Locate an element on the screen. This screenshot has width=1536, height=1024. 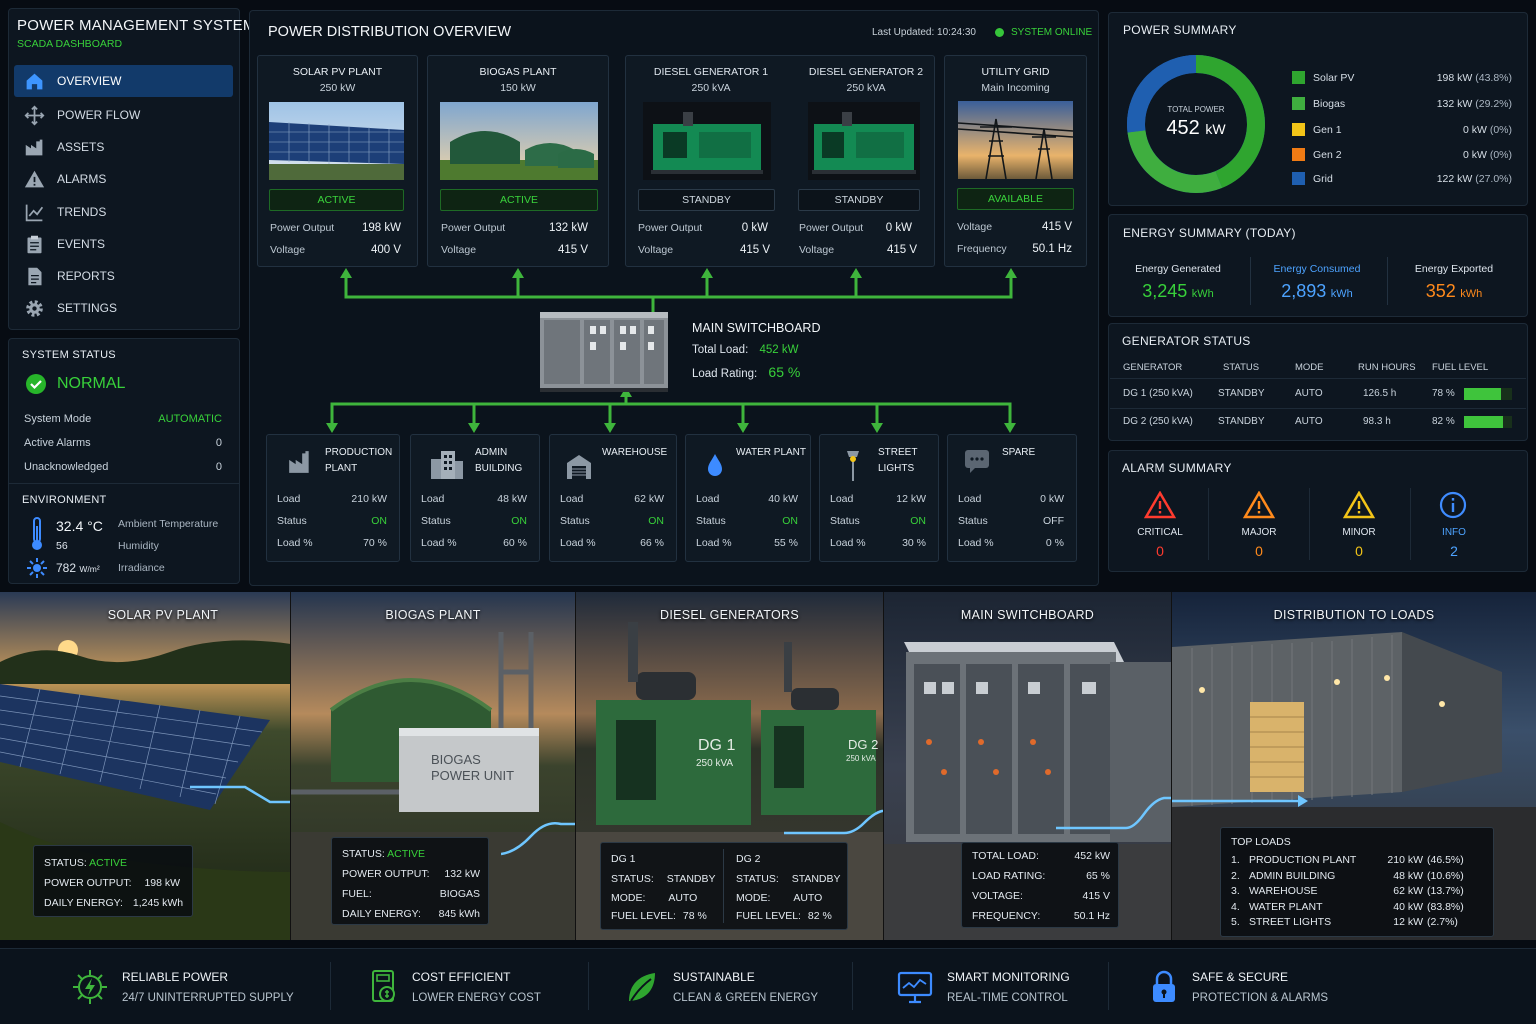
dg2-rating: 250 kVA is located at coordinates (866, 88).